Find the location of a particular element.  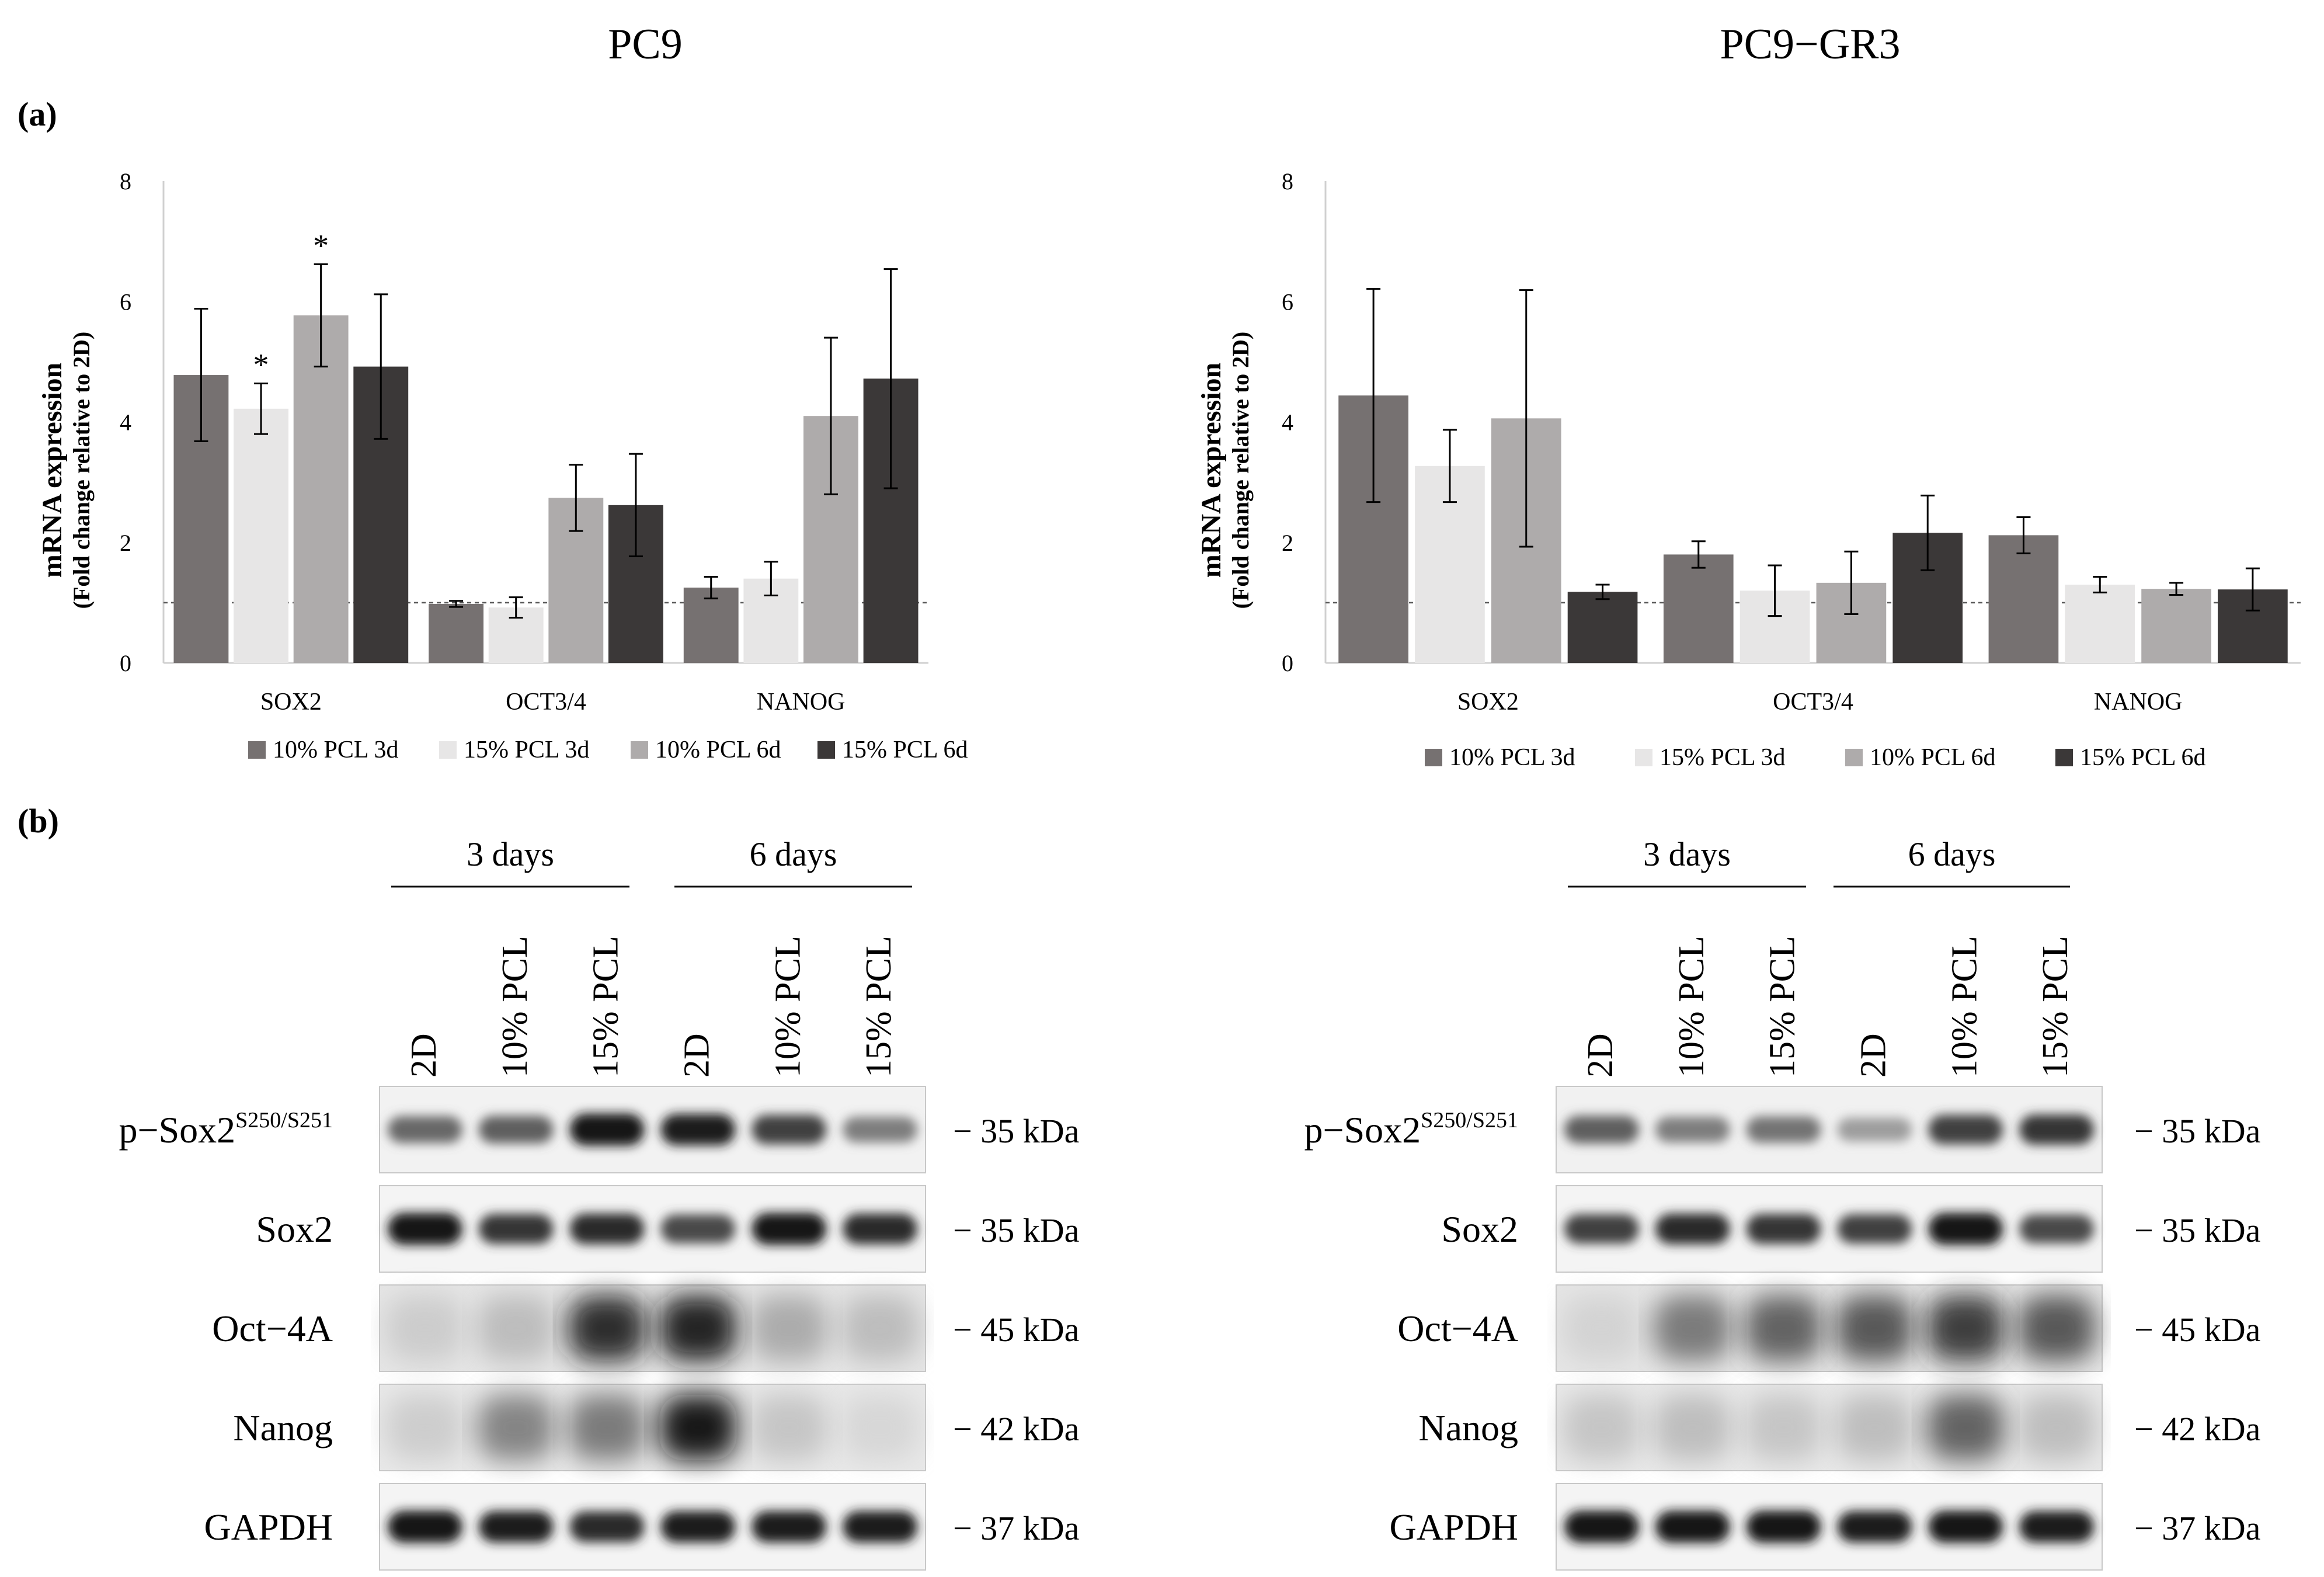

protein-name: GAPDH is located at coordinates (268, 1527).